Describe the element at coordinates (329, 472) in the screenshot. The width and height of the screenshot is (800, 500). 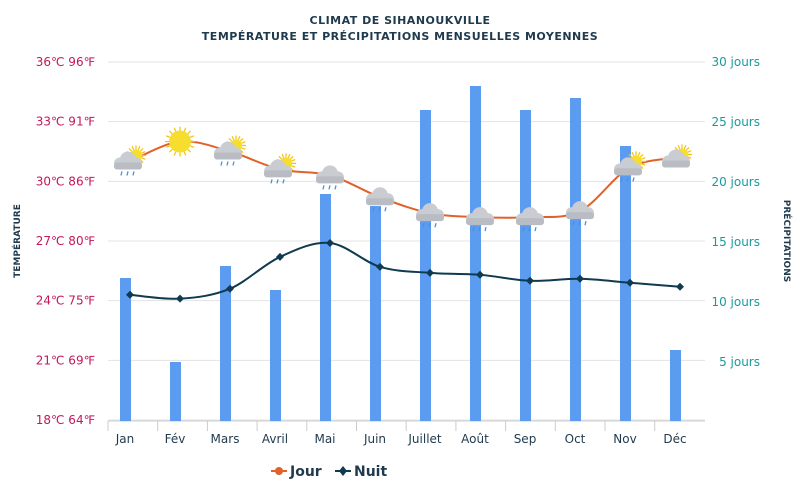
I see `legend: Jour Nuit` at that location.